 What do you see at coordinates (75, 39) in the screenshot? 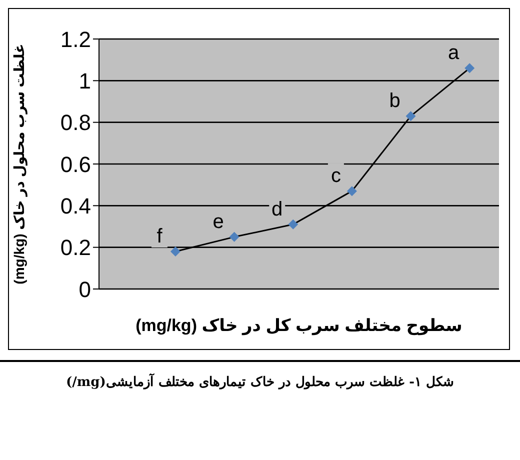
I see `y-tick-label: 1.2` at bounding box center [75, 39].